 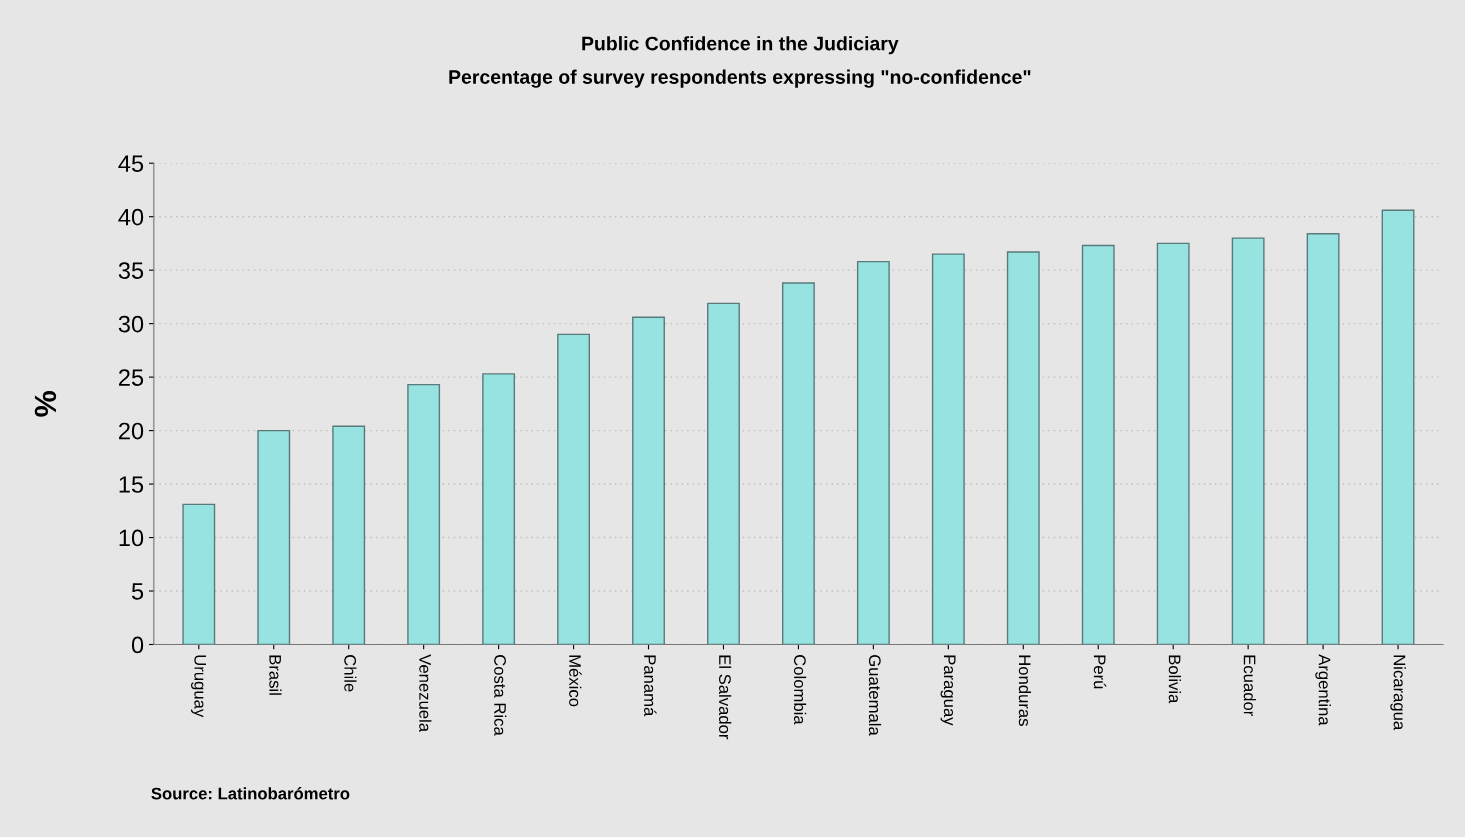 What do you see at coordinates (875, 695) in the screenshot?
I see `x-tick-label: Guatemala` at bounding box center [875, 695].